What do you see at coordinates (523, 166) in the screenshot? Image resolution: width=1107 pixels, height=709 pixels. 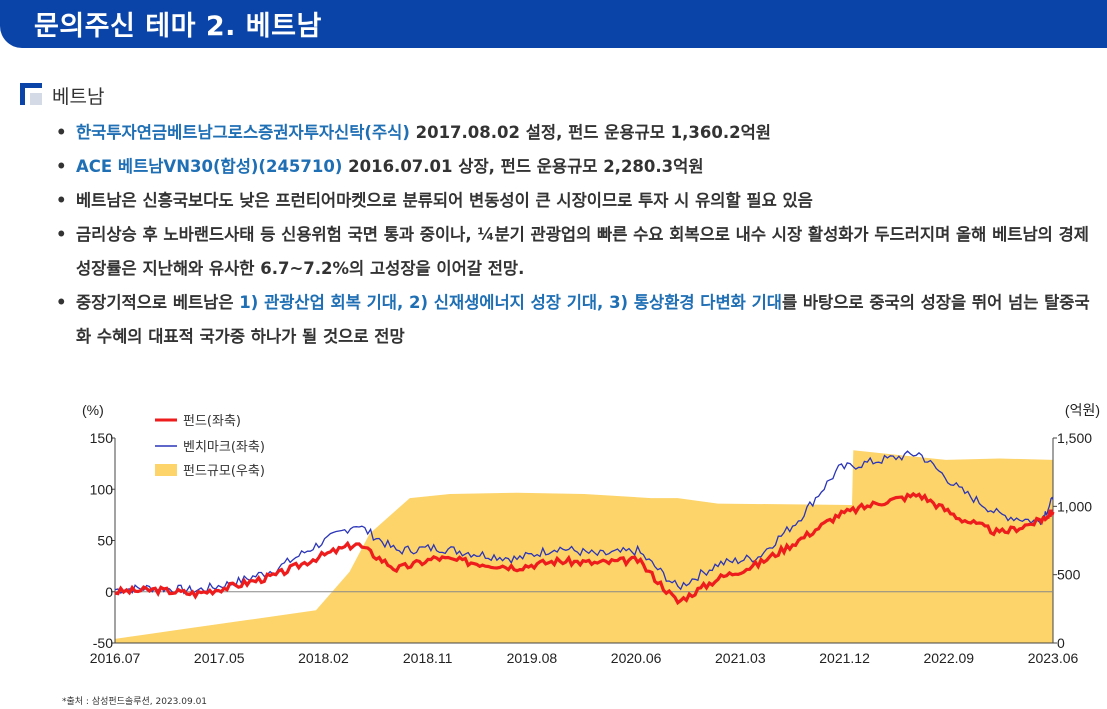 I see `fund-detail: 2016.07.01 상장, 펀드 운용규모 2,280.3억원` at bounding box center [523, 166].